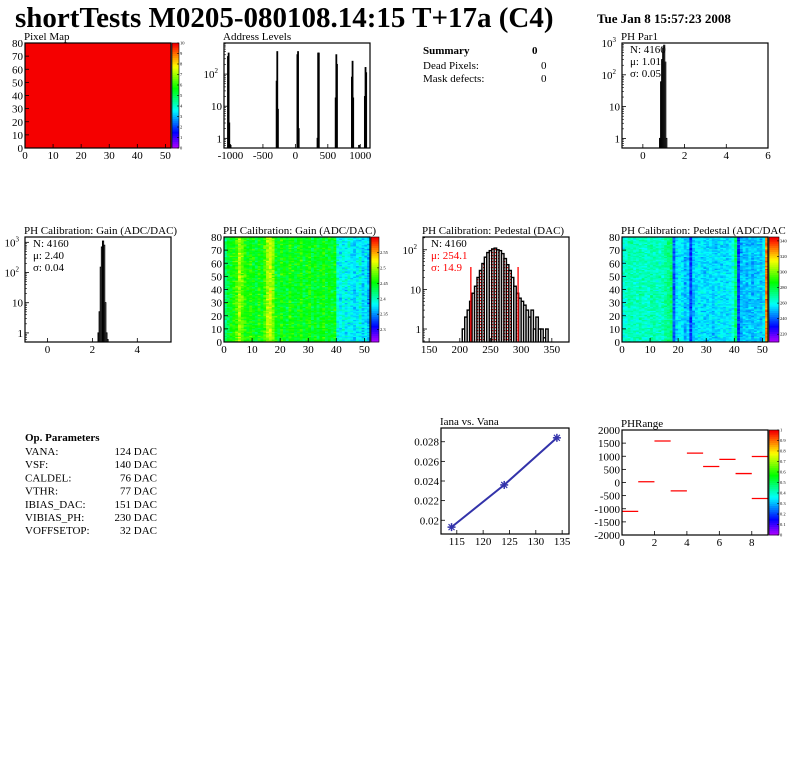  Describe the element at coordinates (645, 62) in the screenshot. I see `stats-mean: μ: 1.01` at that location.